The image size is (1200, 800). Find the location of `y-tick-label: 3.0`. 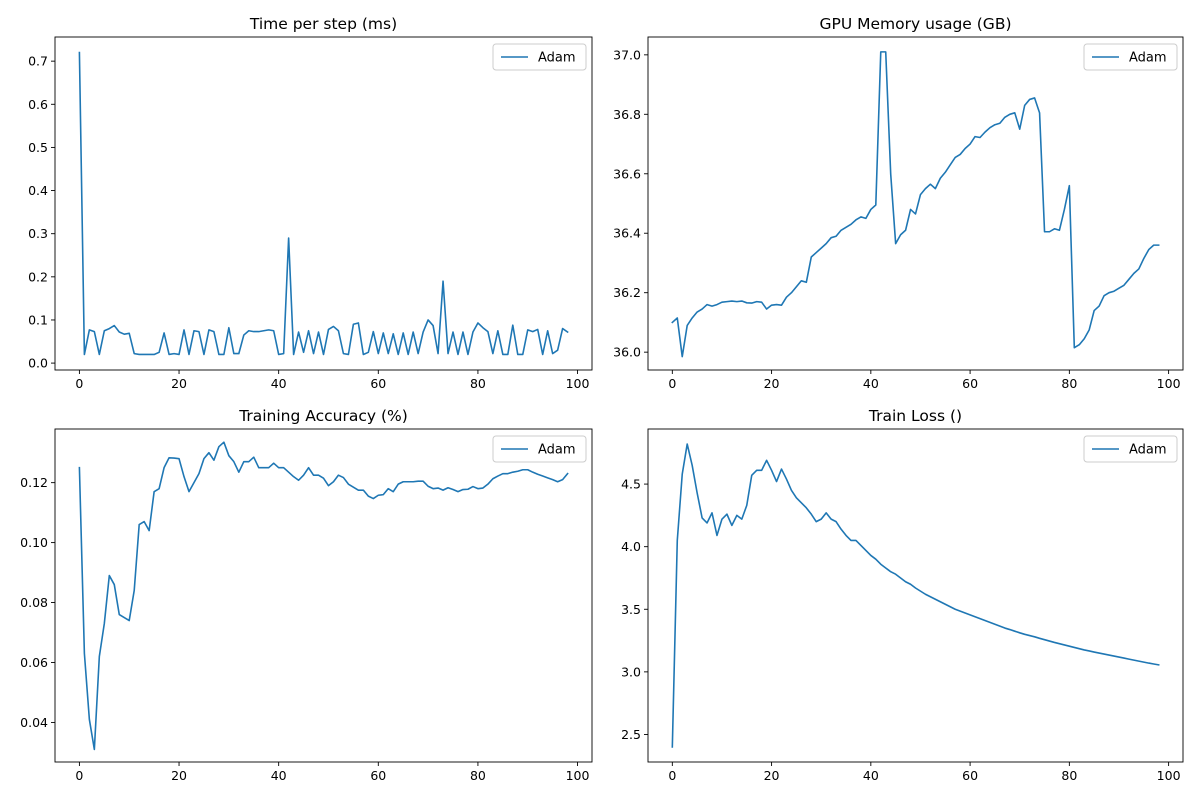

y-tick-label: 3.0 is located at coordinates (631, 671).